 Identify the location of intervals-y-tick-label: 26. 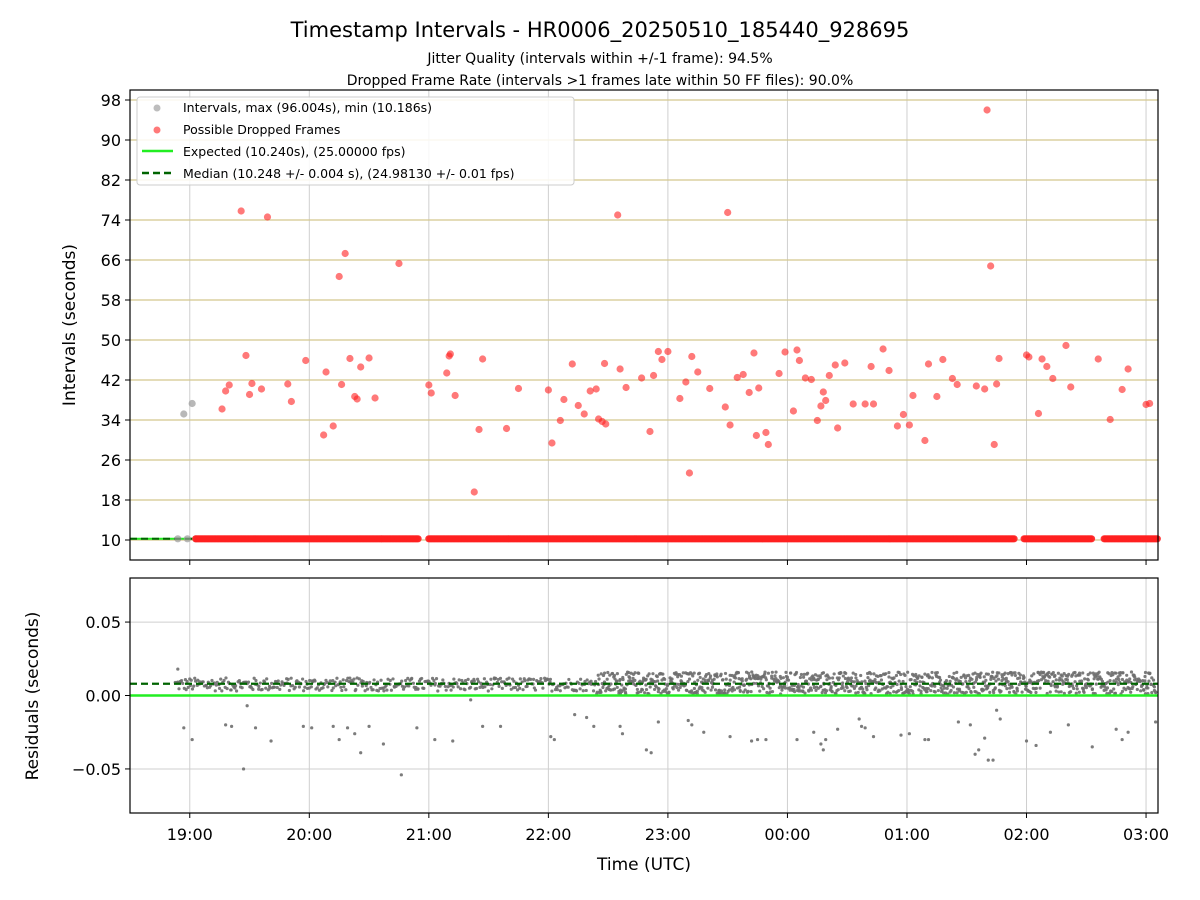
(111, 460).